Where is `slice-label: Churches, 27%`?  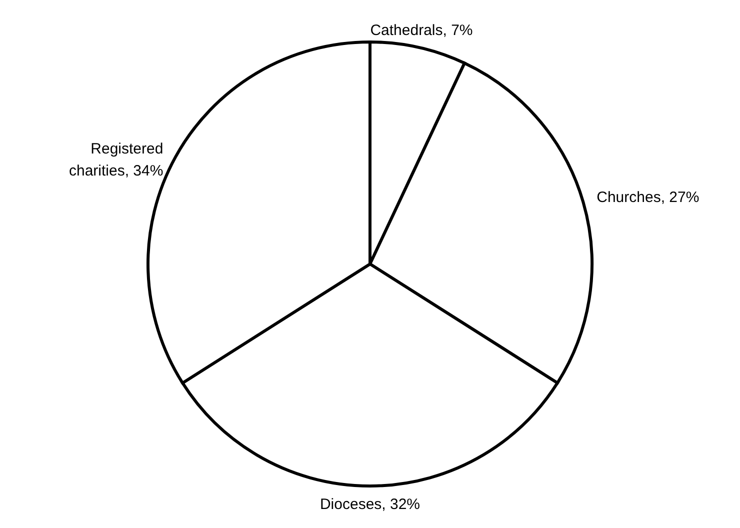 slice-label: Churches, 27% is located at coordinates (648, 197).